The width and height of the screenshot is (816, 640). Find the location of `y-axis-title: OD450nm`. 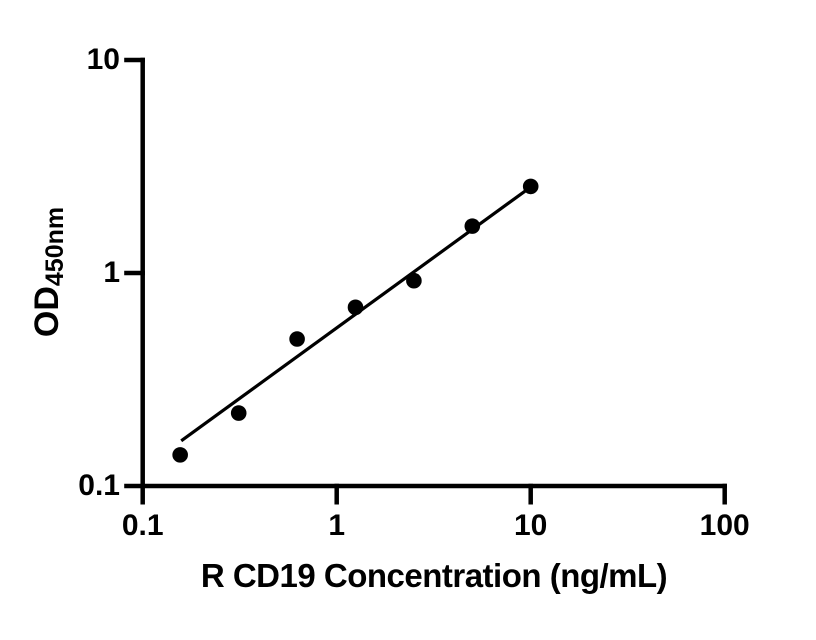

y-axis-title: OD450nm is located at coordinates (48, 272).